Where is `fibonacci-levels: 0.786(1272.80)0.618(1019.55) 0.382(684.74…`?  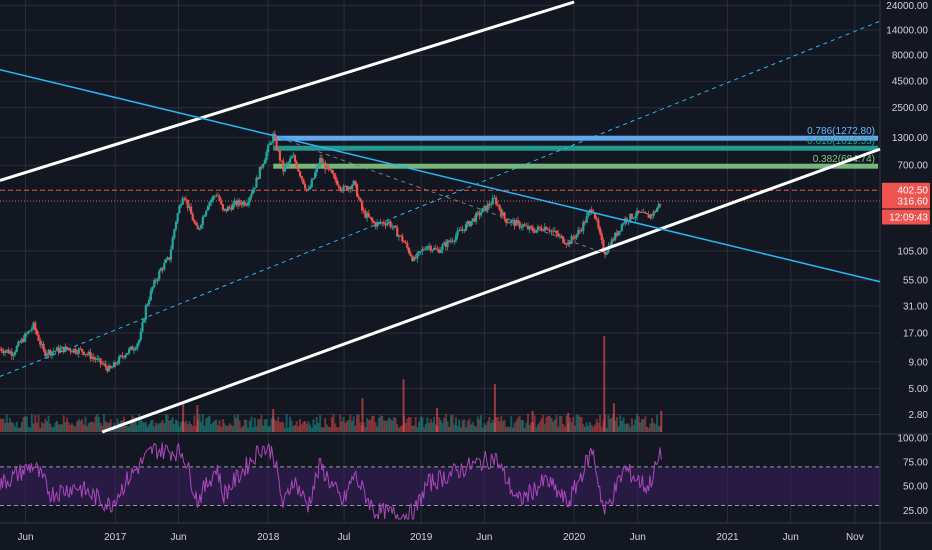
fibonacci-levels: 0.786(1272.80)0.618(1019.55) 0.382(684.74… is located at coordinates (575, 147).